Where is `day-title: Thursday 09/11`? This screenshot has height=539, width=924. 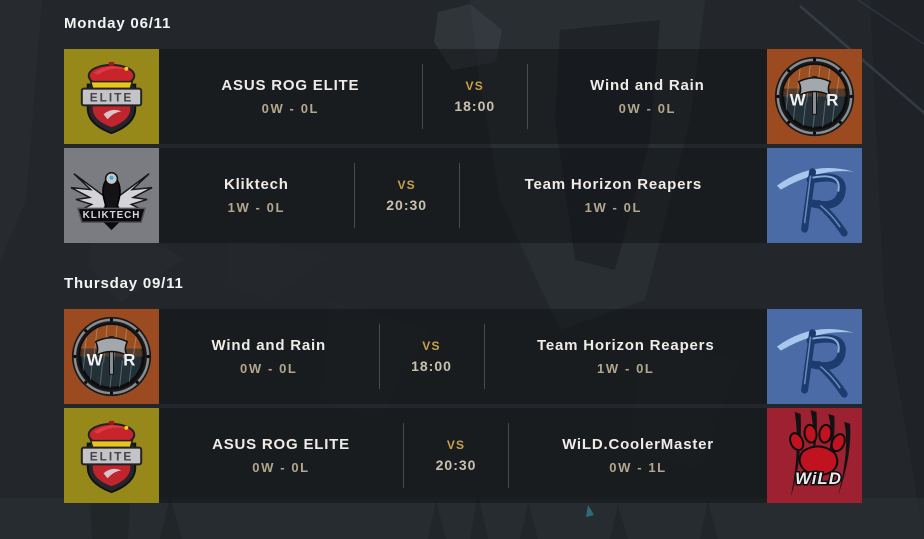
day-title: Thursday 09/11 is located at coordinates (124, 283).